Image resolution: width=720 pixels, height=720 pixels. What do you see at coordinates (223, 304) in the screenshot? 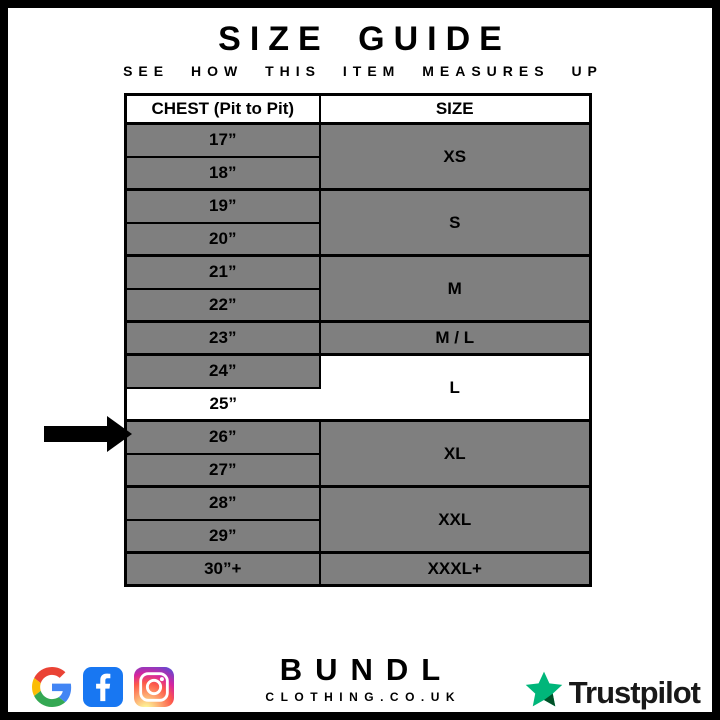
I see `chest-cell: 22”` at bounding box center [223, 304].